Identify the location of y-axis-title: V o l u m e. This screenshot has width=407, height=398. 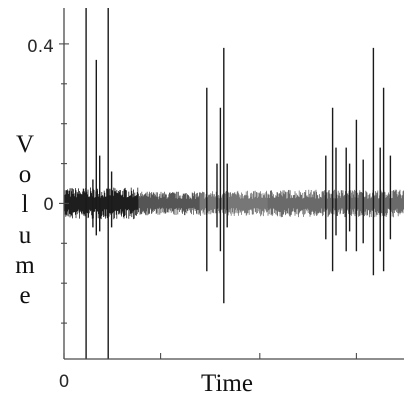
(25, 220).